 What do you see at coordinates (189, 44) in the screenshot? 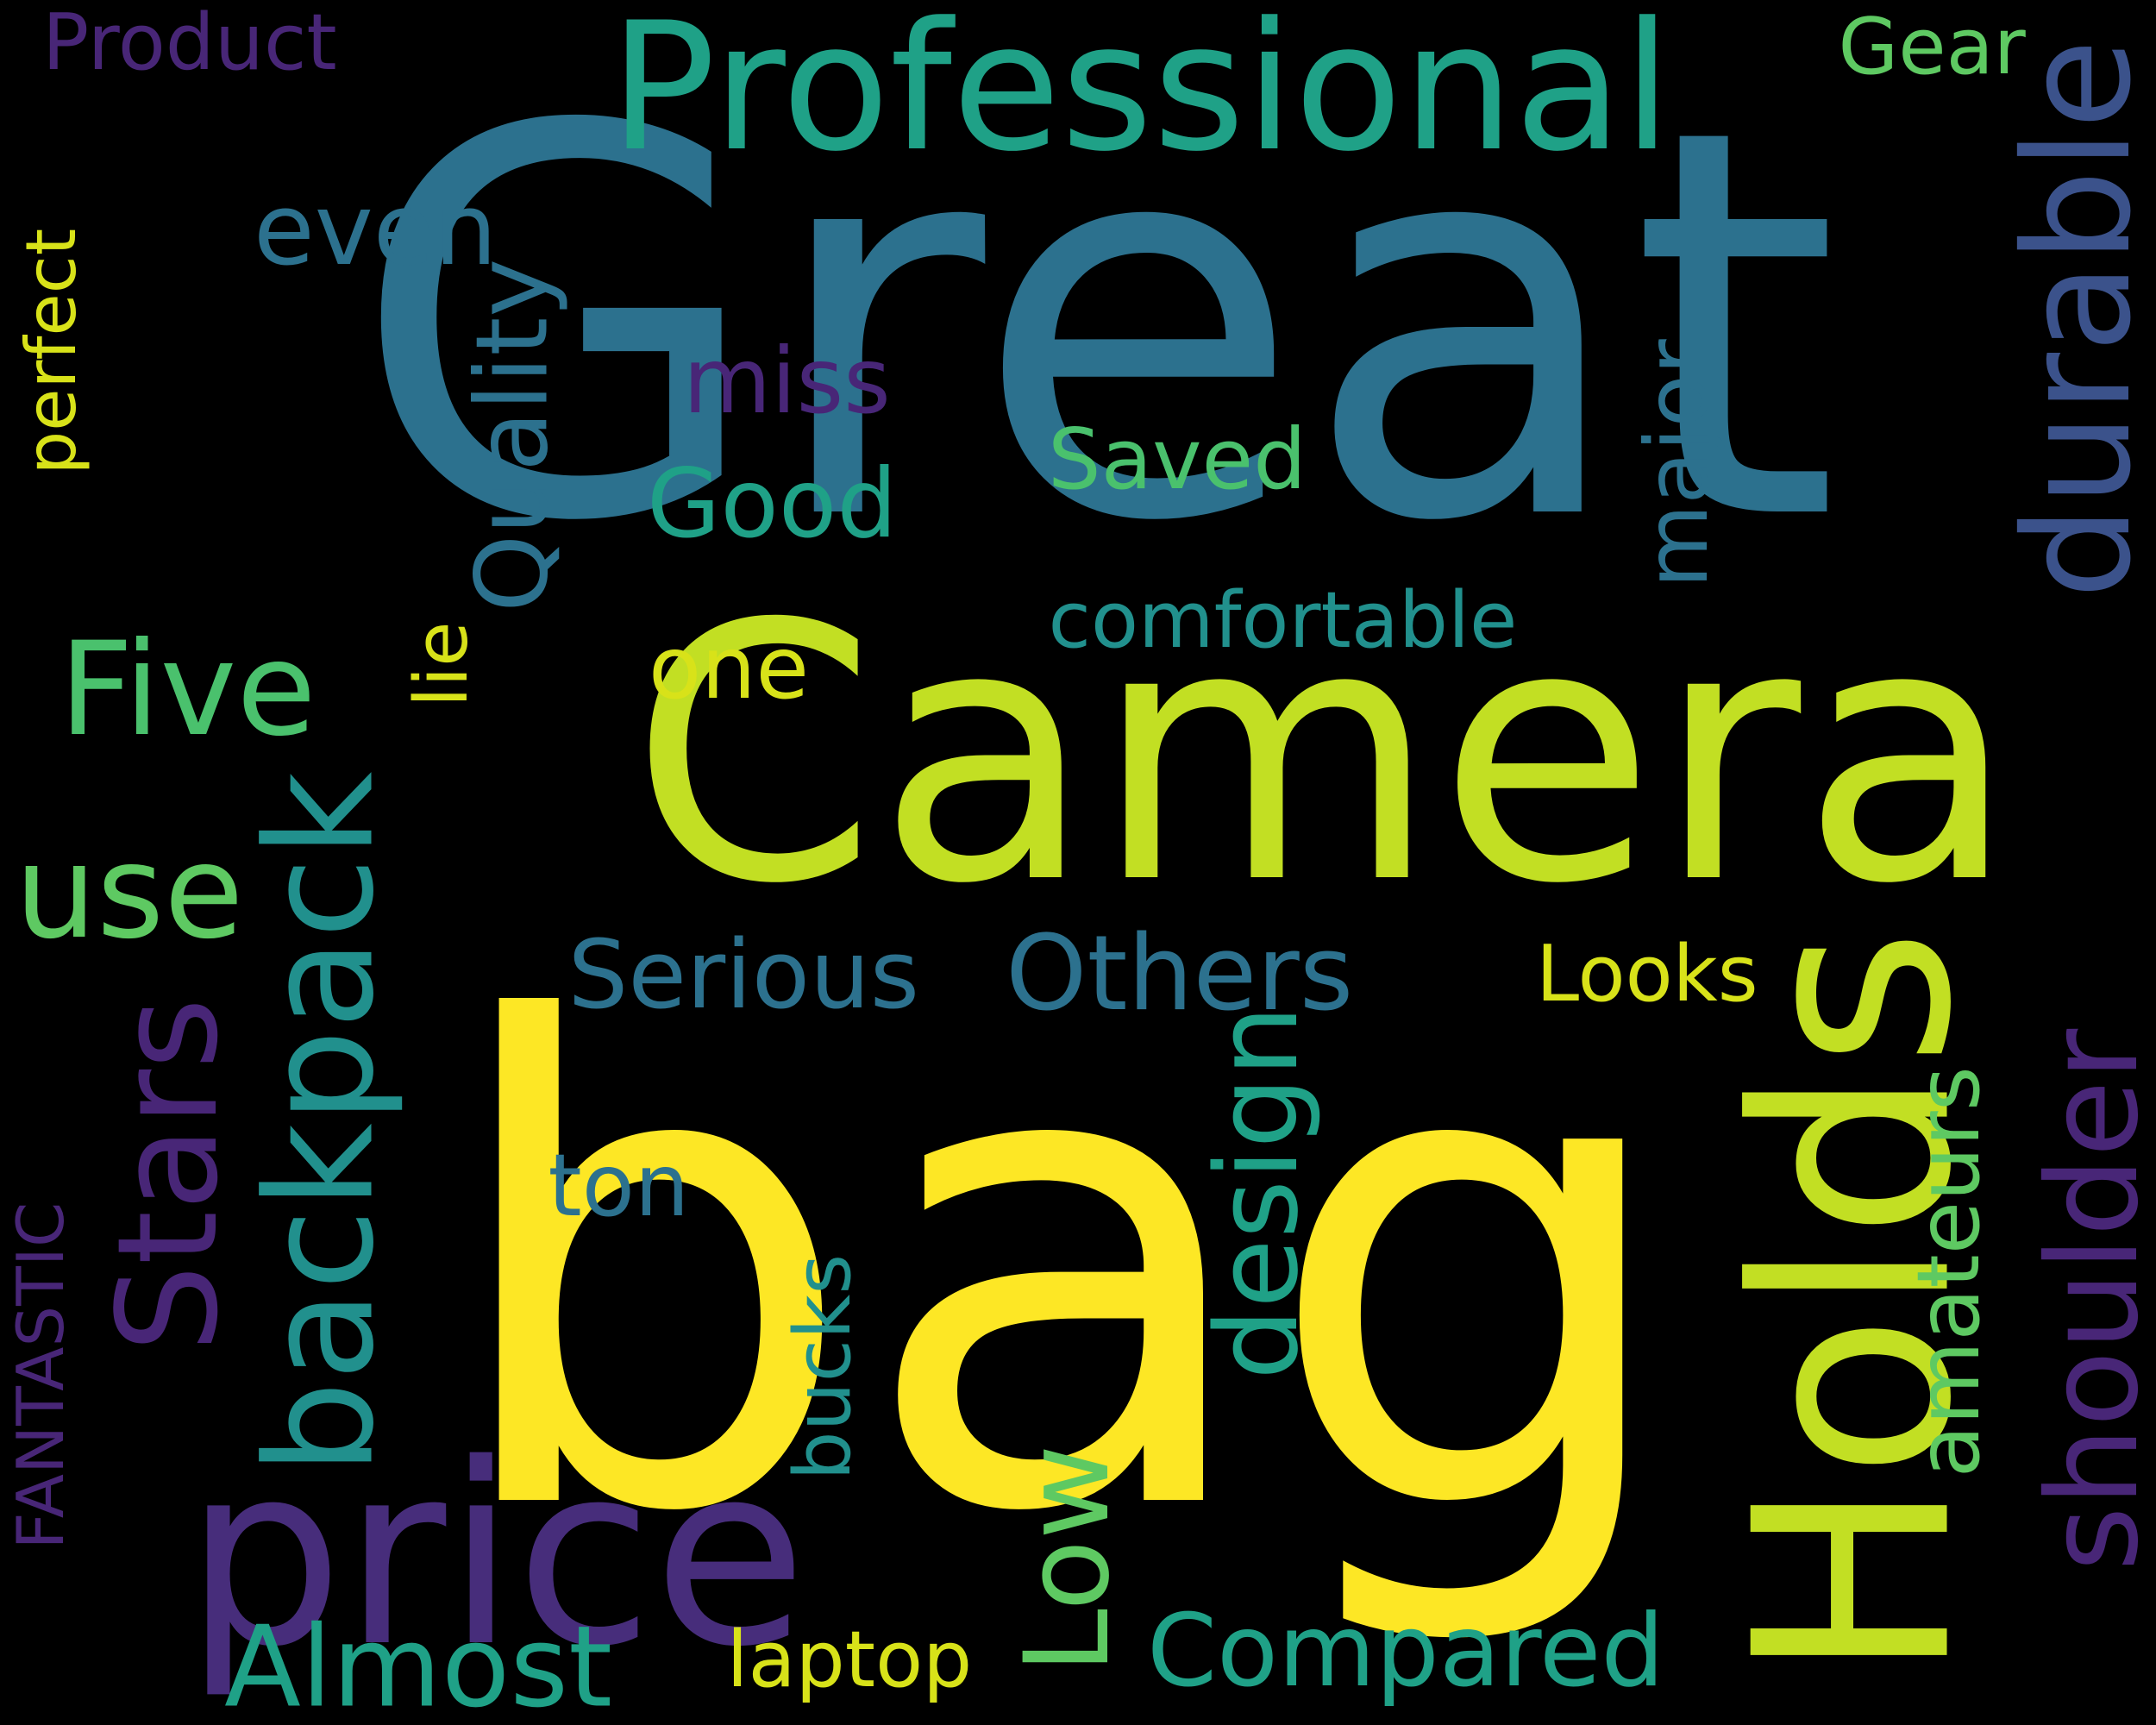
I see `word-product: Product` at bounding box center [189, 44].